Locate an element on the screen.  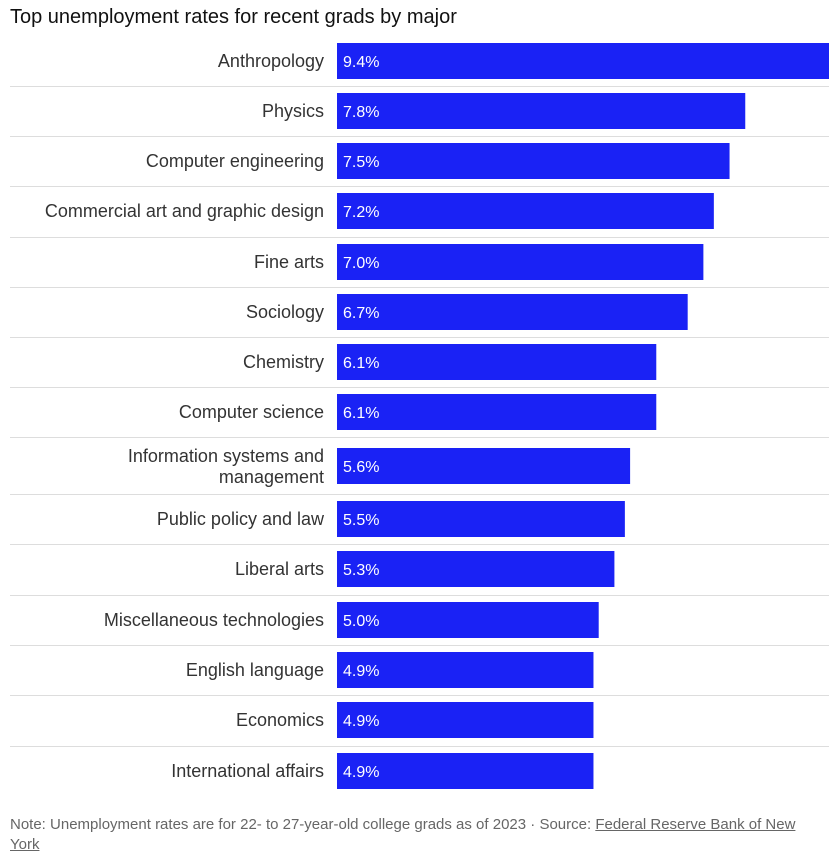
category-label: Fine arts is located at coordinates (289, 262).